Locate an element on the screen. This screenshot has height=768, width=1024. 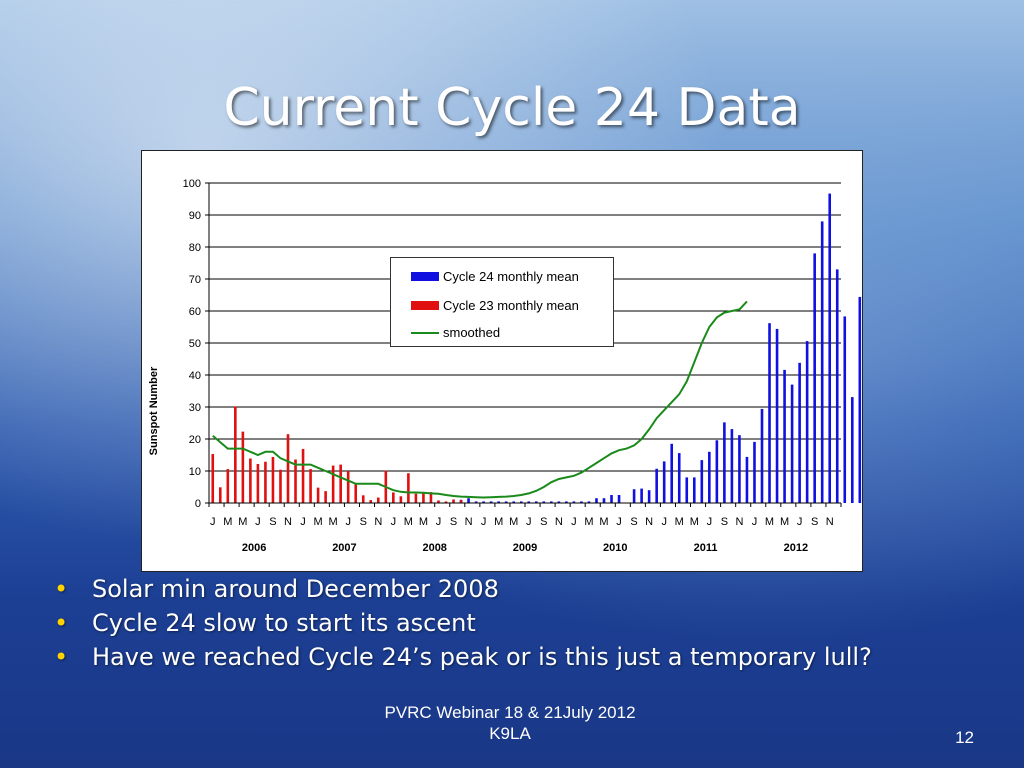
x-year-label: 2008 is located at coordinates (434, 548).